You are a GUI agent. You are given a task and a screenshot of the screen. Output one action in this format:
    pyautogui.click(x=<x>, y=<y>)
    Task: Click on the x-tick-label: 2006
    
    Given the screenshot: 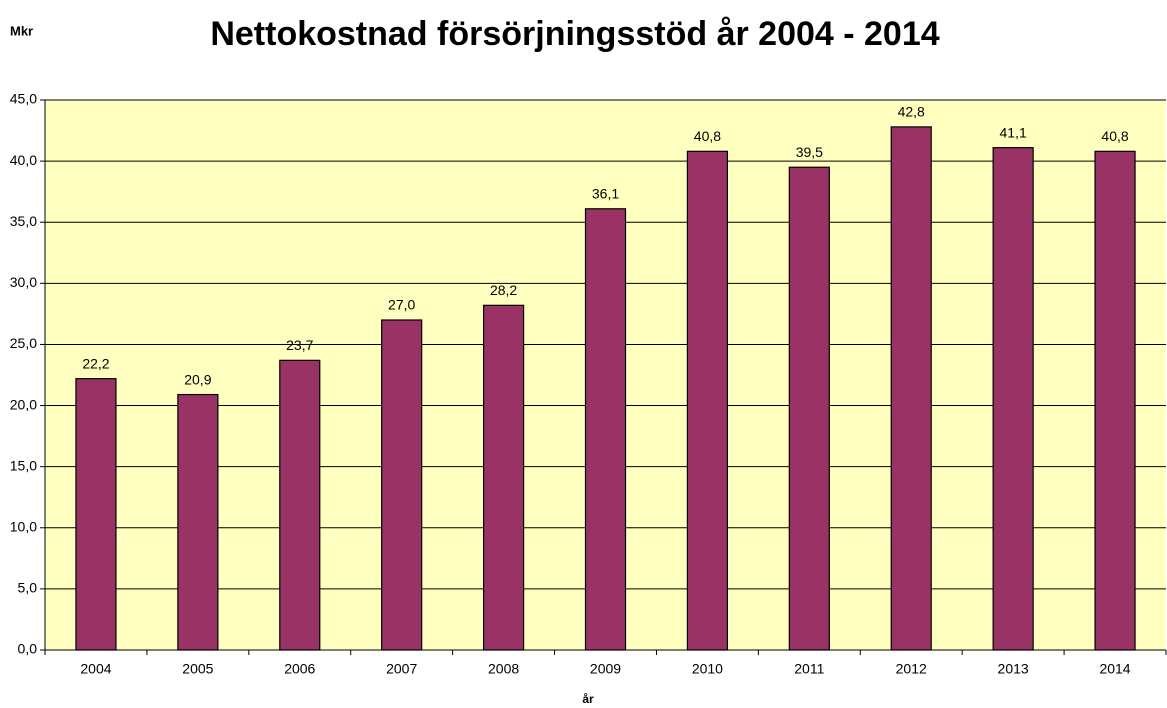 What is the action you would take?
    pyautogui.click(x=299, y=669)
    